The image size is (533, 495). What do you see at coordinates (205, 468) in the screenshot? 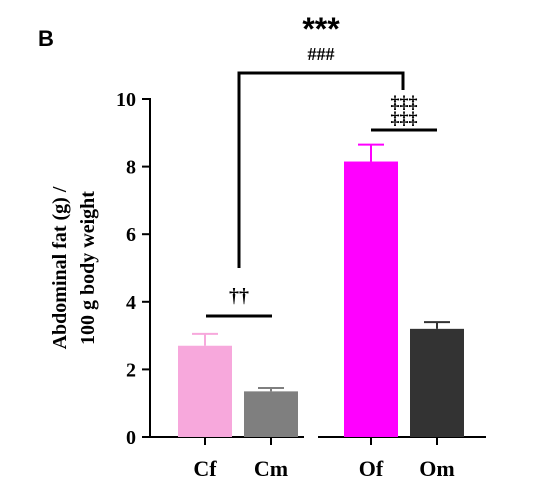
I see `x-tick-label: Cf` at bounding box center [205, 468].